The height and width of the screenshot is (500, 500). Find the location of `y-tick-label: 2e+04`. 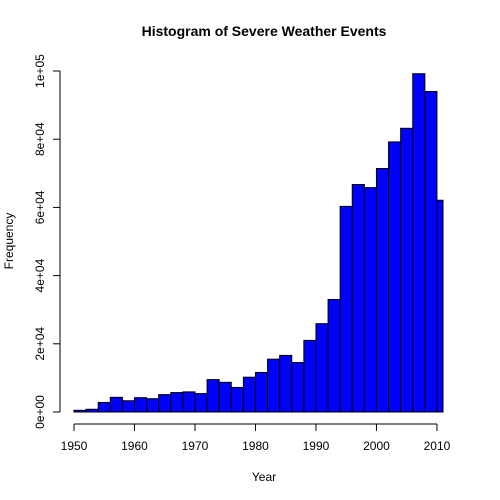

y-tick-label: 2e+04 is located at coordinates (40, 344).